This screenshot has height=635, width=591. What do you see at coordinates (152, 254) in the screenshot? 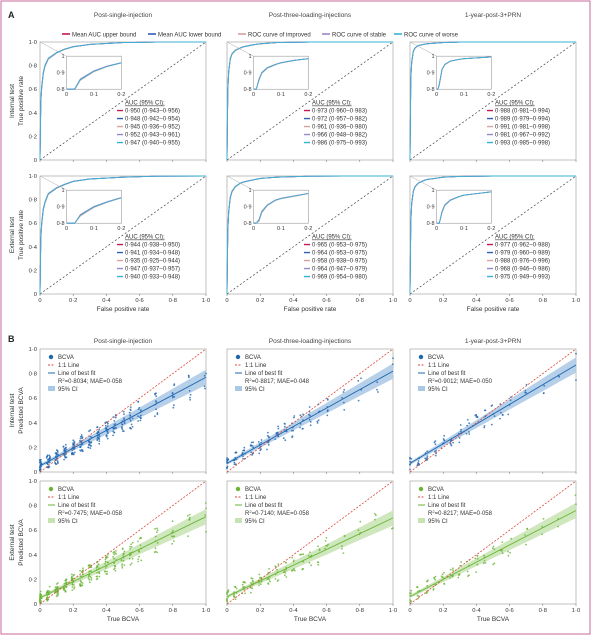
I see `auc-value: 0·941 (0·934–0·948)` at bounding box center [152, 254].